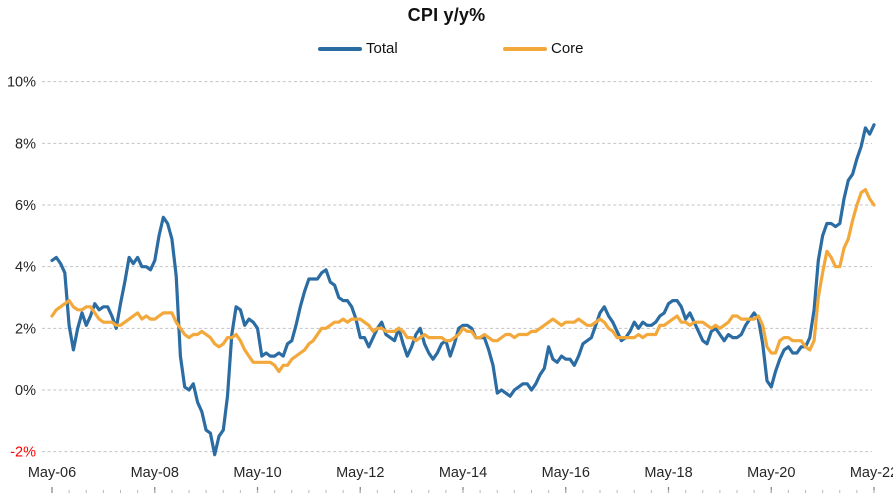  Describe the element at coordinates (446, 15) in the screenshot. I see `chart-title: CPI y/y%` at that location.